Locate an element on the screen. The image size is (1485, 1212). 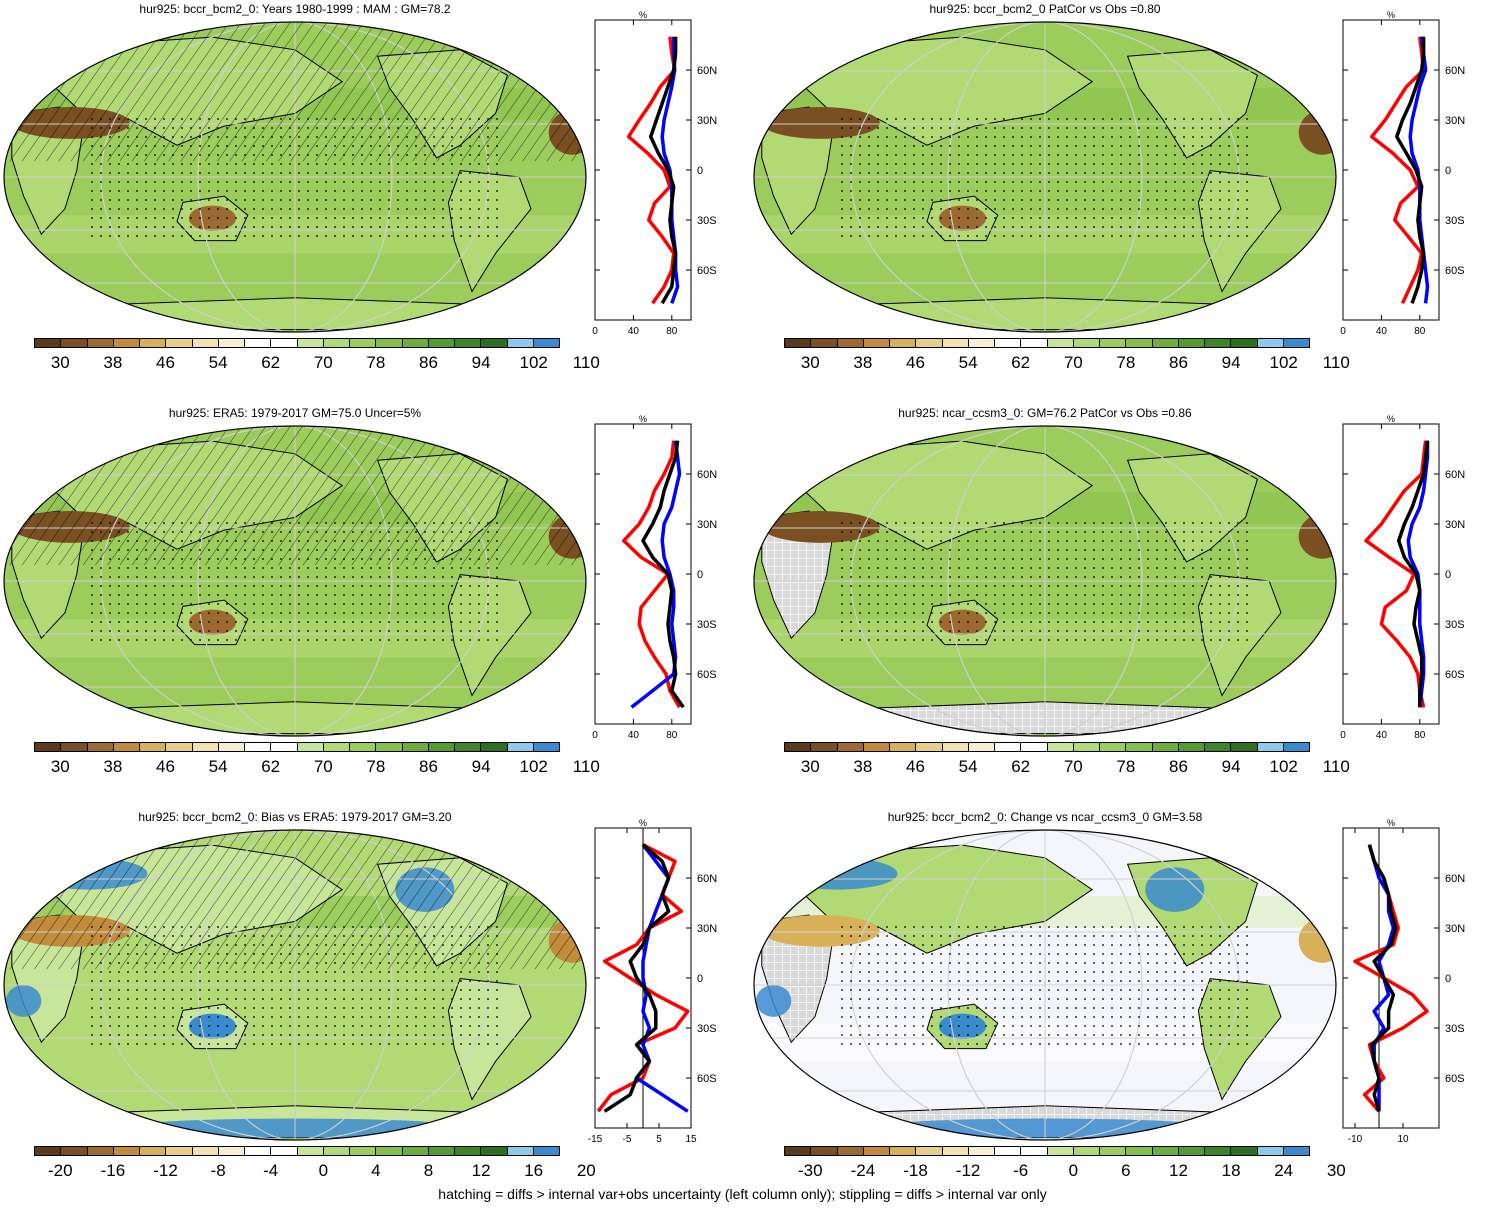
colorbar-label: 102 is located at coordinates (533, 362).